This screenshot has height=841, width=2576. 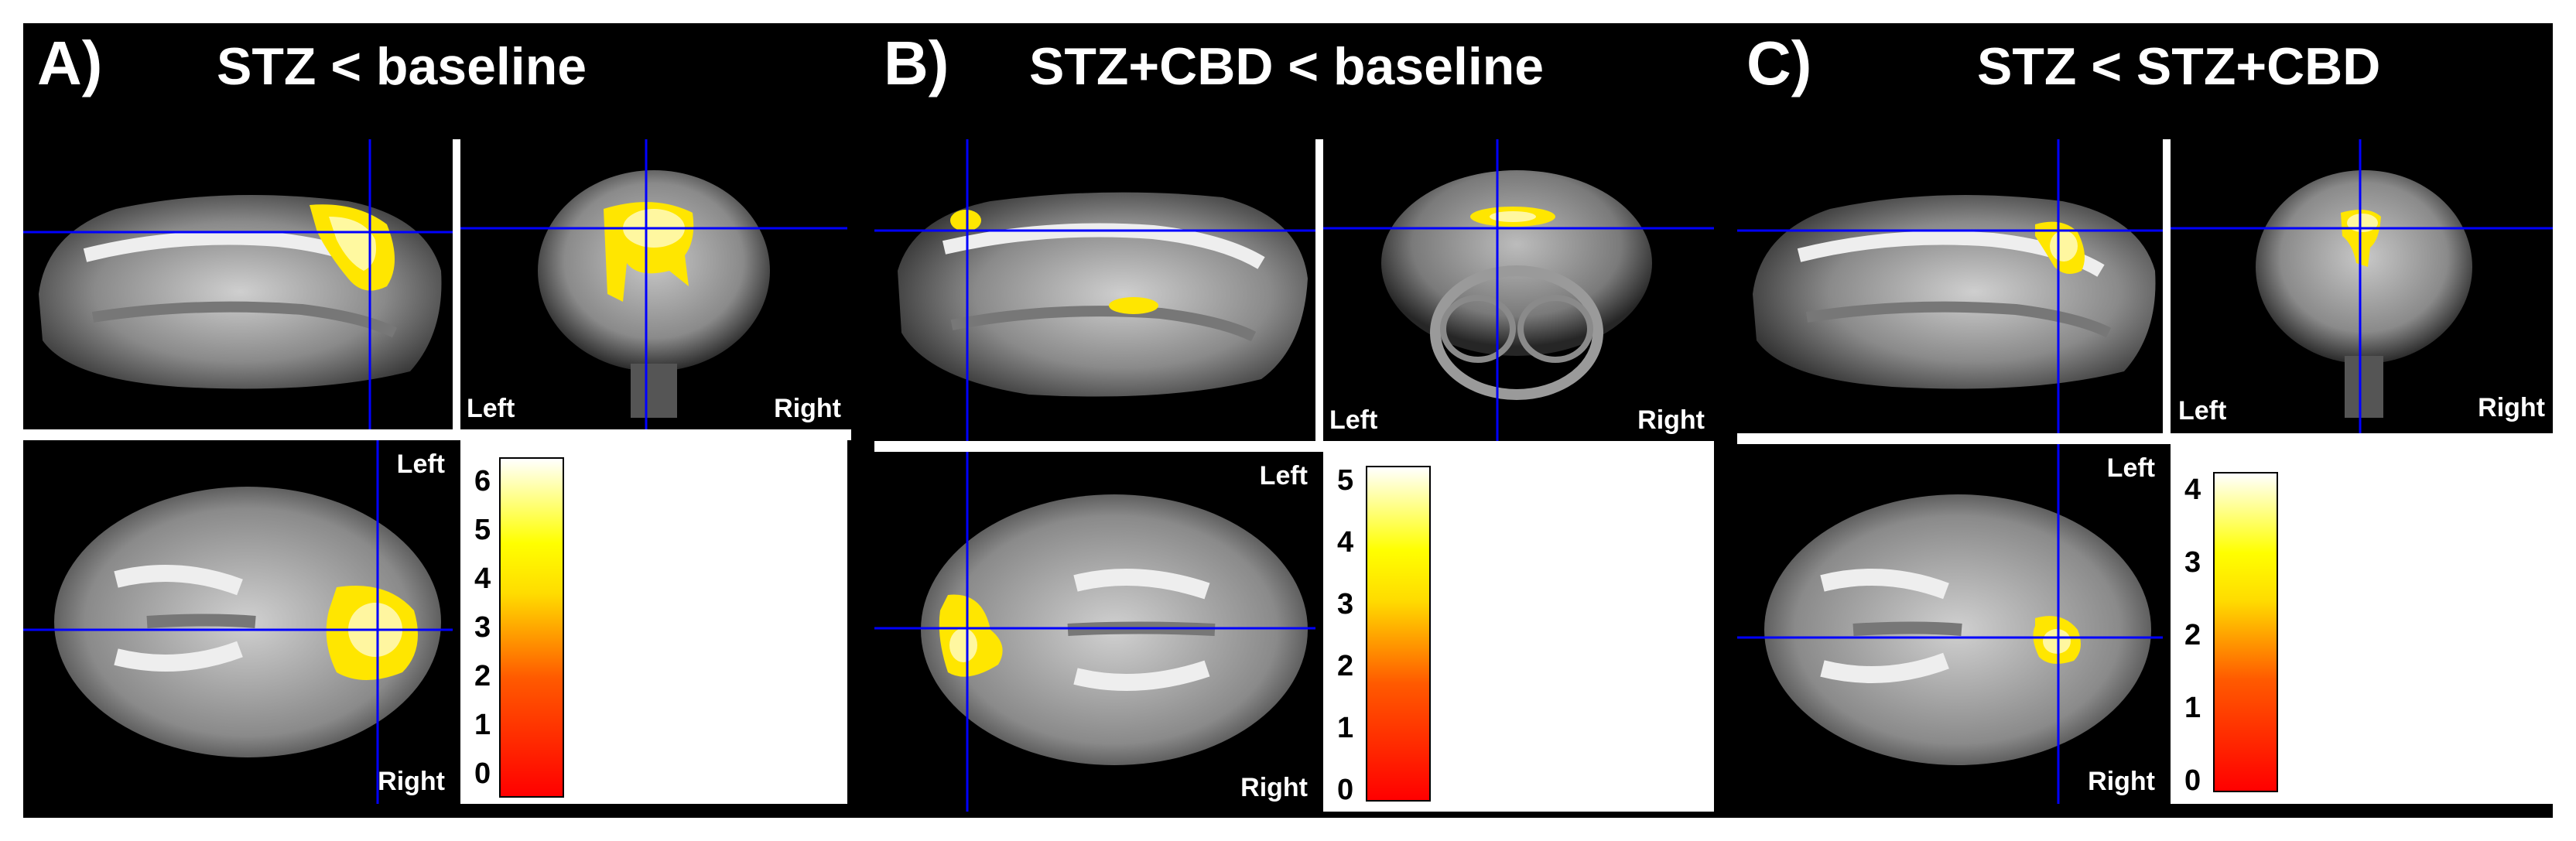 I want to click on colorbar-panel: 0 1 2 3 4 5 6, so click(x=653, y=622).